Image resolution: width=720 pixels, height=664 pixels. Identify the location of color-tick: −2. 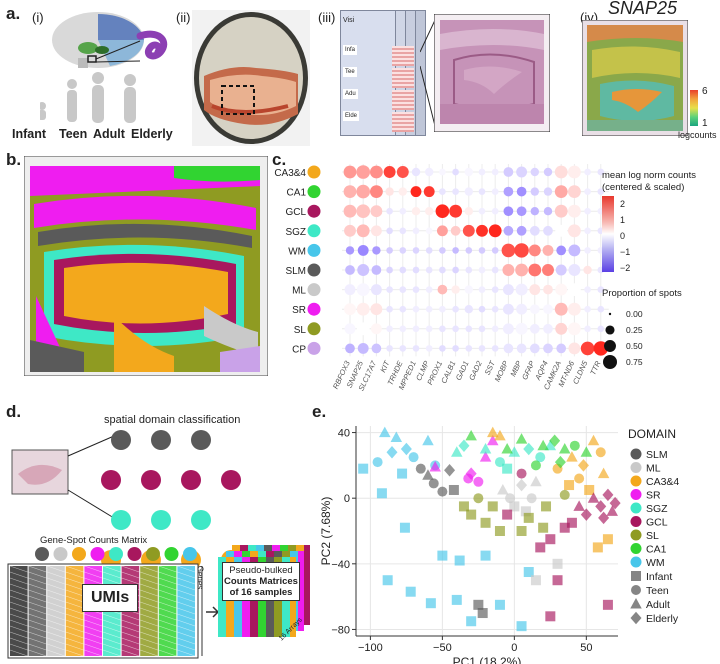
(625, 268).